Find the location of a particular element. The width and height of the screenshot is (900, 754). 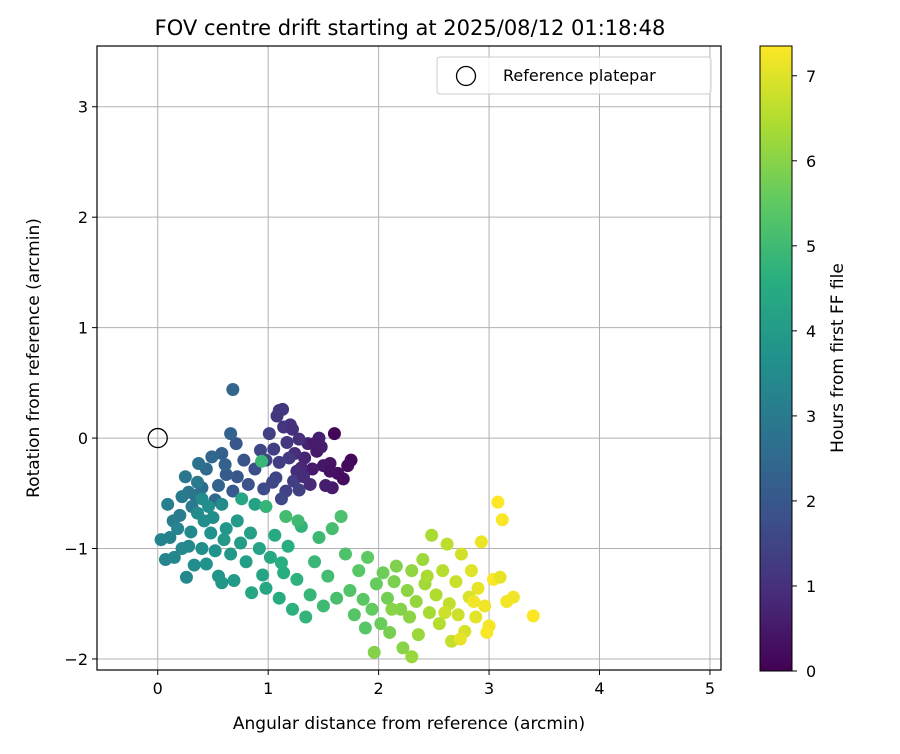

colorbar: 0 1 2 3 4 5 6 7 Hours from first FF file is located at coordinates (803, 363).